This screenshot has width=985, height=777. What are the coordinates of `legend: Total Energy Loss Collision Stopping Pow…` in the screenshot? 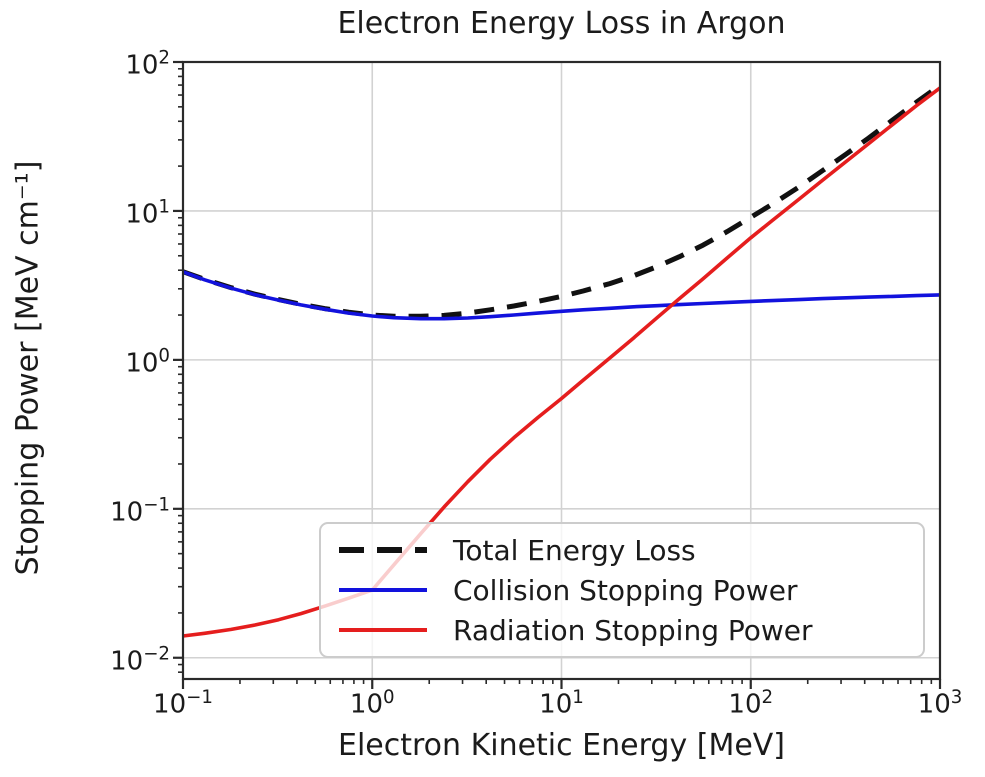 It's located at (622, 590).